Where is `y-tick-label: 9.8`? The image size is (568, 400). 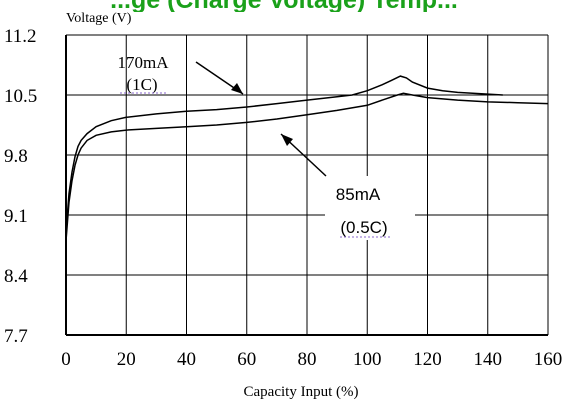
y-tick-label: 9.8 is located at coordinates (16, 156).